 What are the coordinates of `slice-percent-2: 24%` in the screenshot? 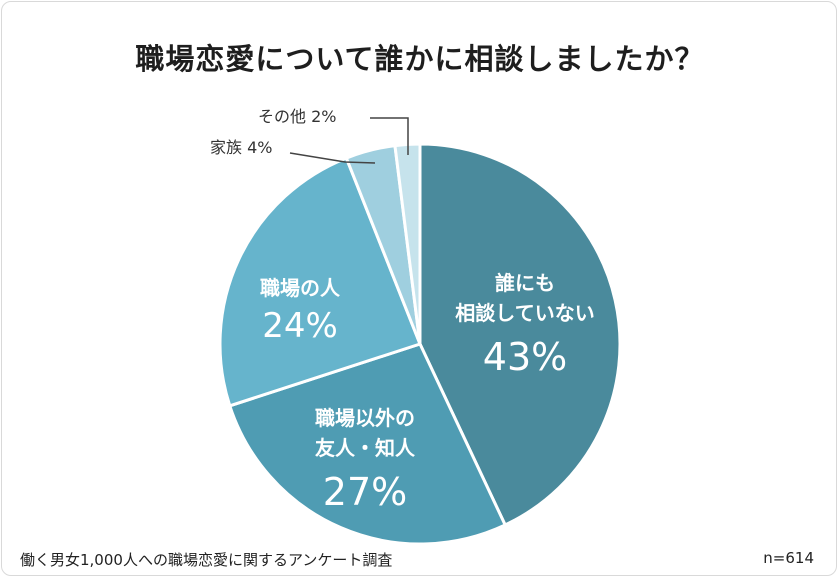 It's located at (300, 326).